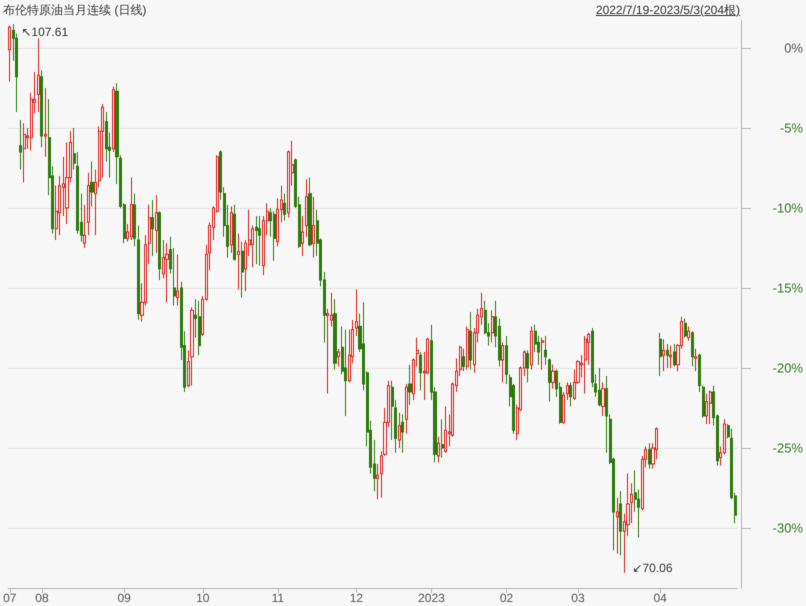 This screenshot has height=606, width=806. I want to click on annotation: ↙70.06, so click(652, 567).